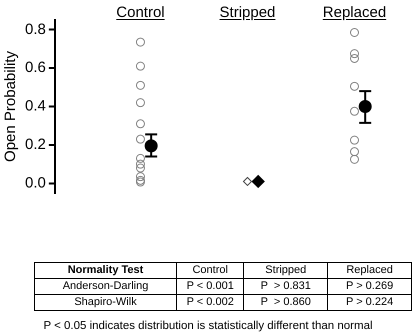  Describe the element at coordinates (105, 286) in the screenshot. I see `text: Anderson-Darling` at that location.